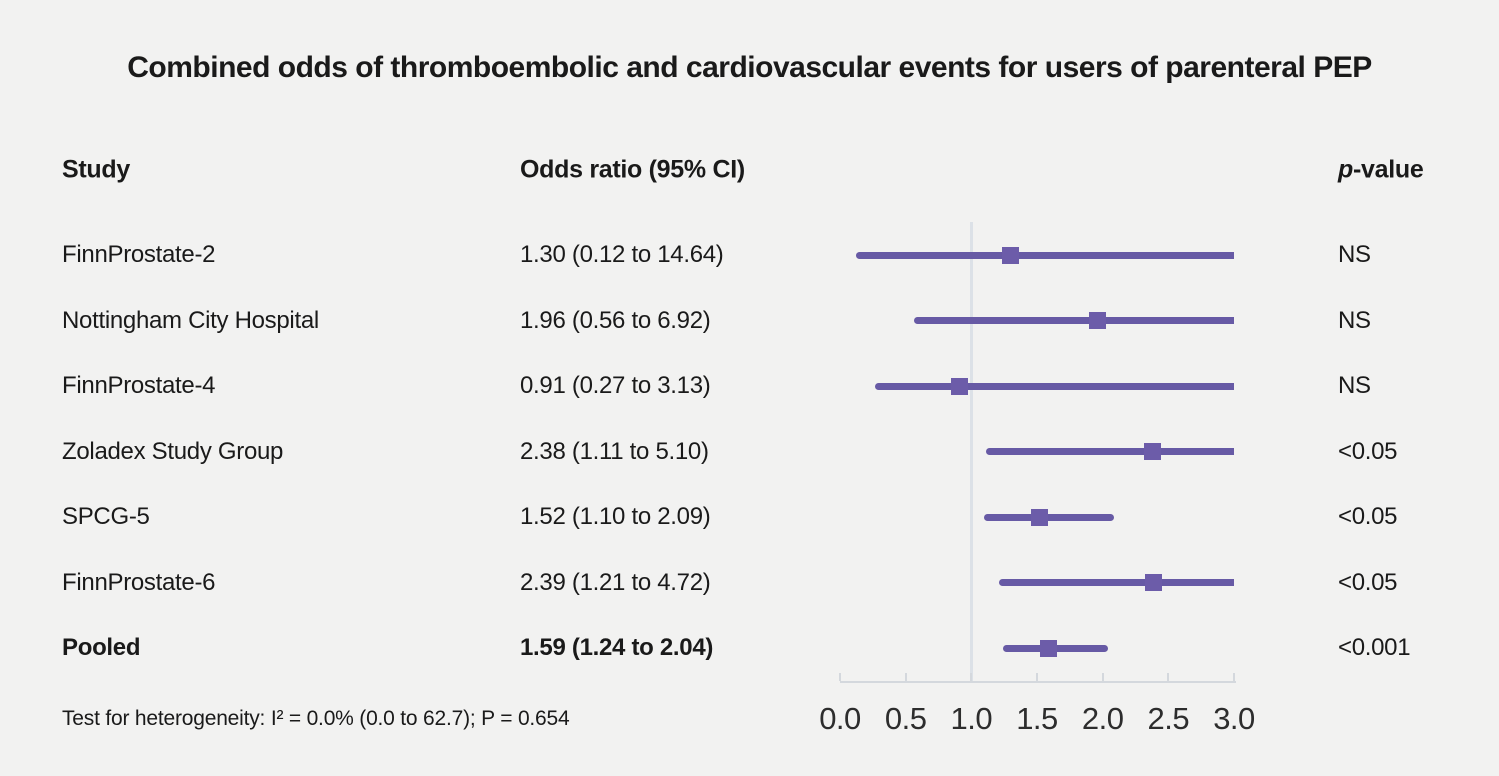  What do you see at coordinates (617, 647) in the screenshot?
I see `odds-ratio-ci-value: 1.59 (1.24 to 2.04)` at bounding box center [617, 647].